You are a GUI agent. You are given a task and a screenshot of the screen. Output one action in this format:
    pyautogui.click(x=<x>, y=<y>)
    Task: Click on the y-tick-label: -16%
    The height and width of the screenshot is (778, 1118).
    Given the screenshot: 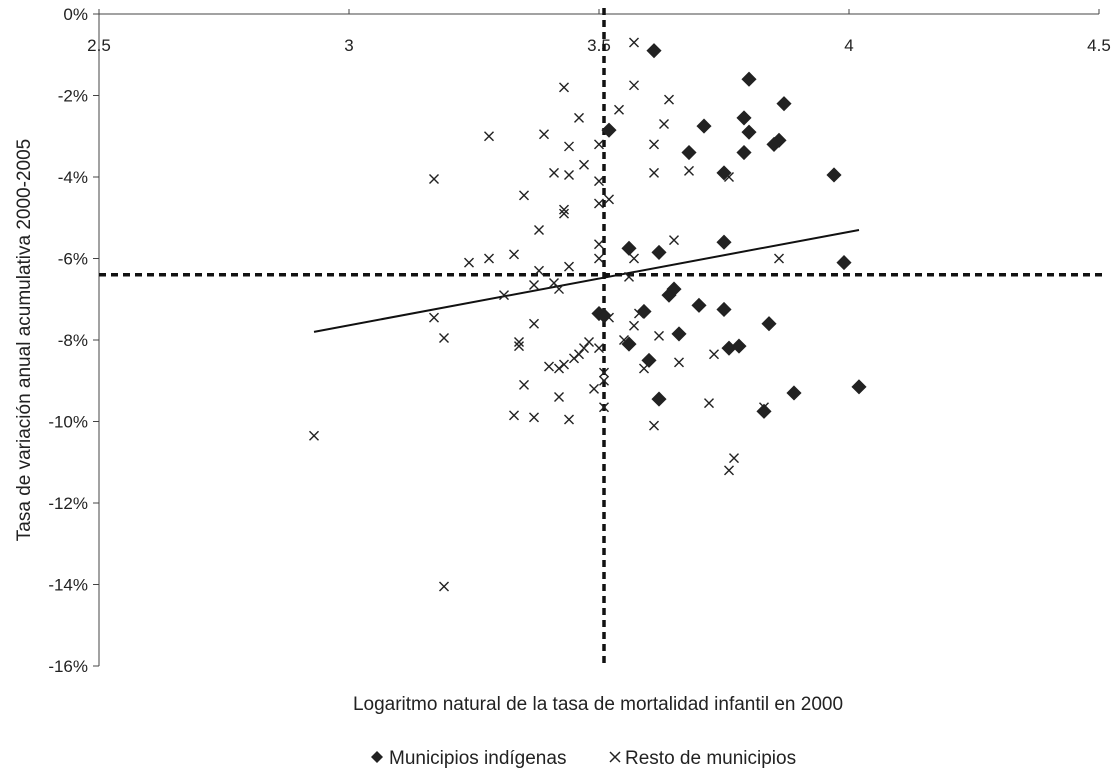 What is the action you would take?
    pyautogui.click(x=68, y=666)
    